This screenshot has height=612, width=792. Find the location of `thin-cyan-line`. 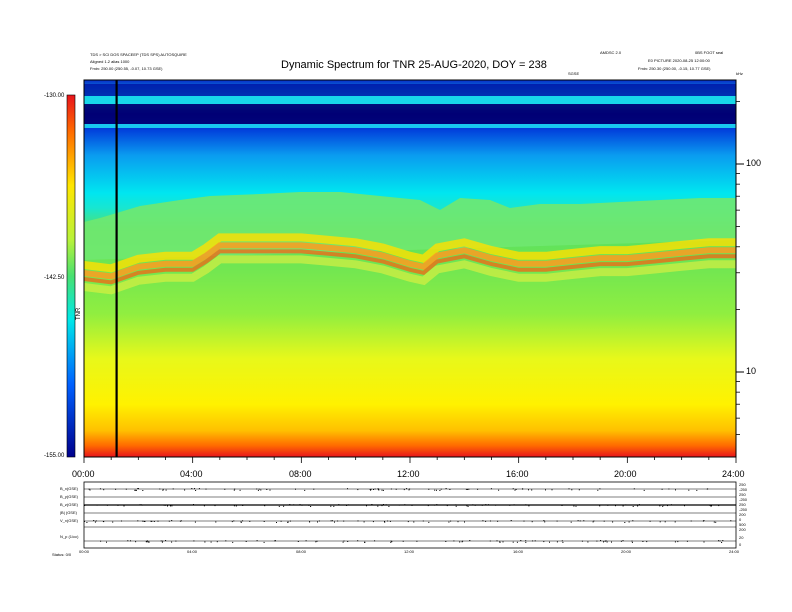

thin-cyan-line is located at coordinates (410, 126).